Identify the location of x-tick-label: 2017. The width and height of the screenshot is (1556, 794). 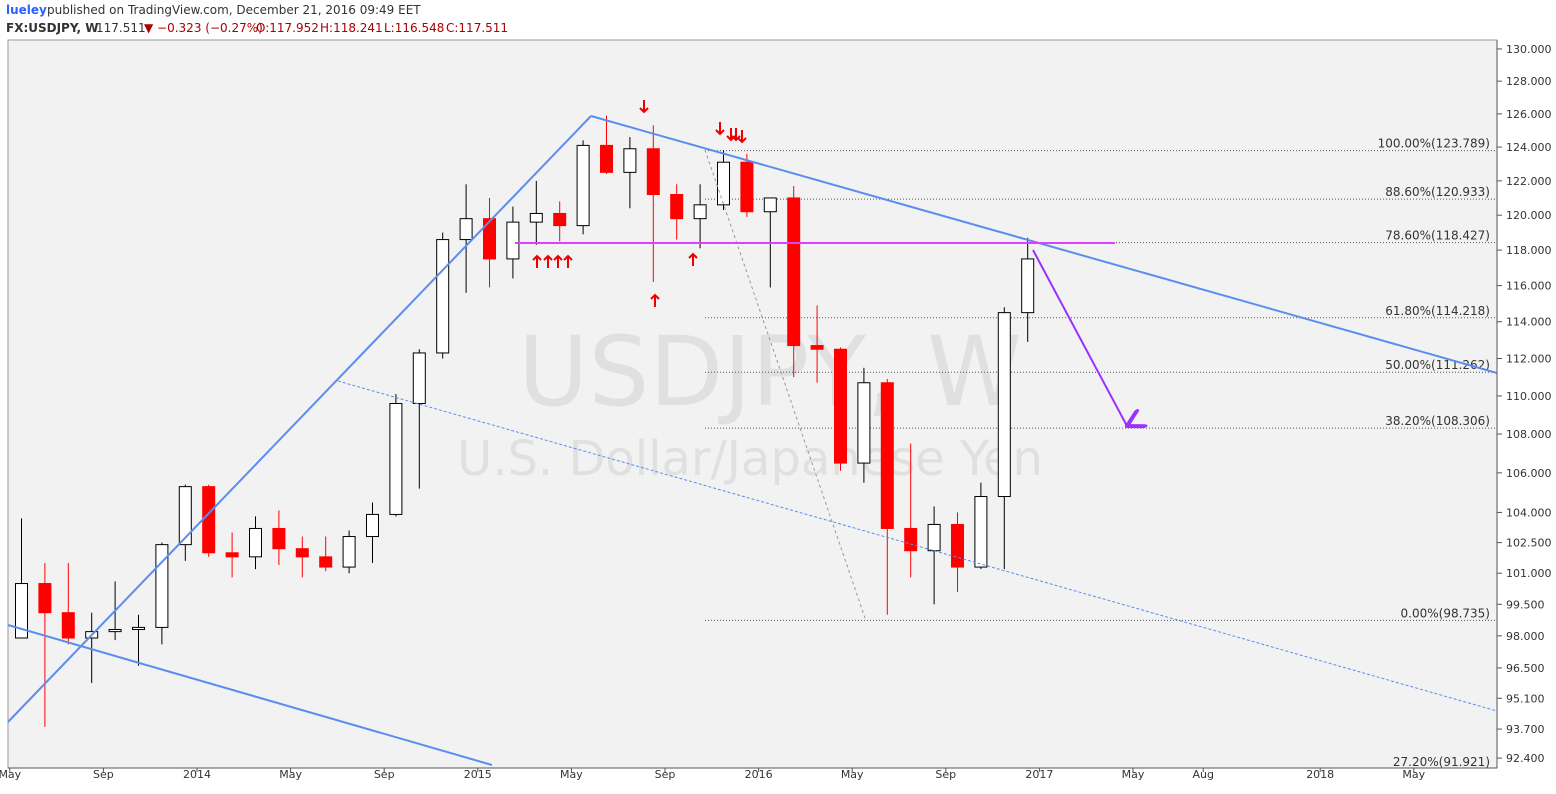
(1039, 774).